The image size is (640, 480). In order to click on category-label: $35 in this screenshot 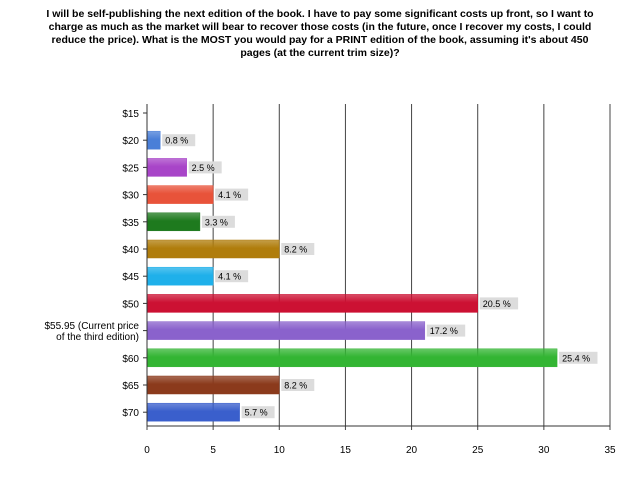, I will do `click(130, 223)`.